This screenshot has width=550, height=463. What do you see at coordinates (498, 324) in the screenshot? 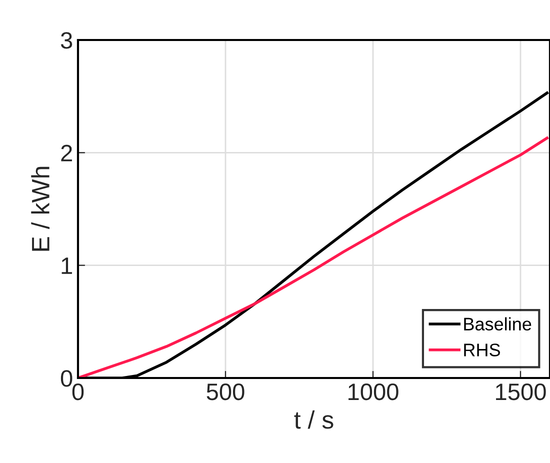
I see `legend-label: Baseline` at bounding box center [498, 324].